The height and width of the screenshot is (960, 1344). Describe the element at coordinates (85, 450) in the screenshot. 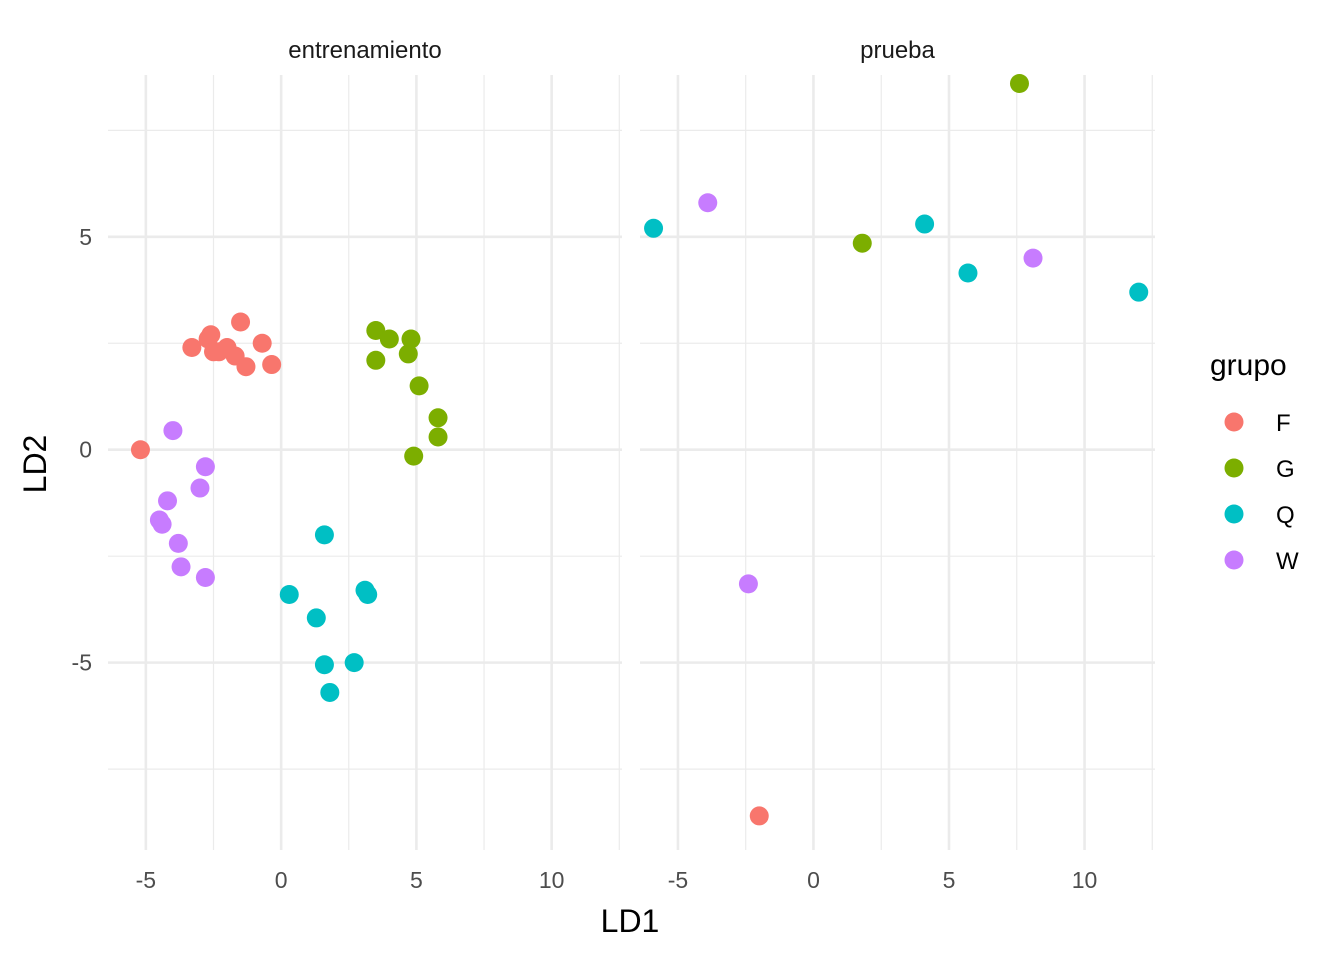

I see `y-tick-label: 0` at that location.